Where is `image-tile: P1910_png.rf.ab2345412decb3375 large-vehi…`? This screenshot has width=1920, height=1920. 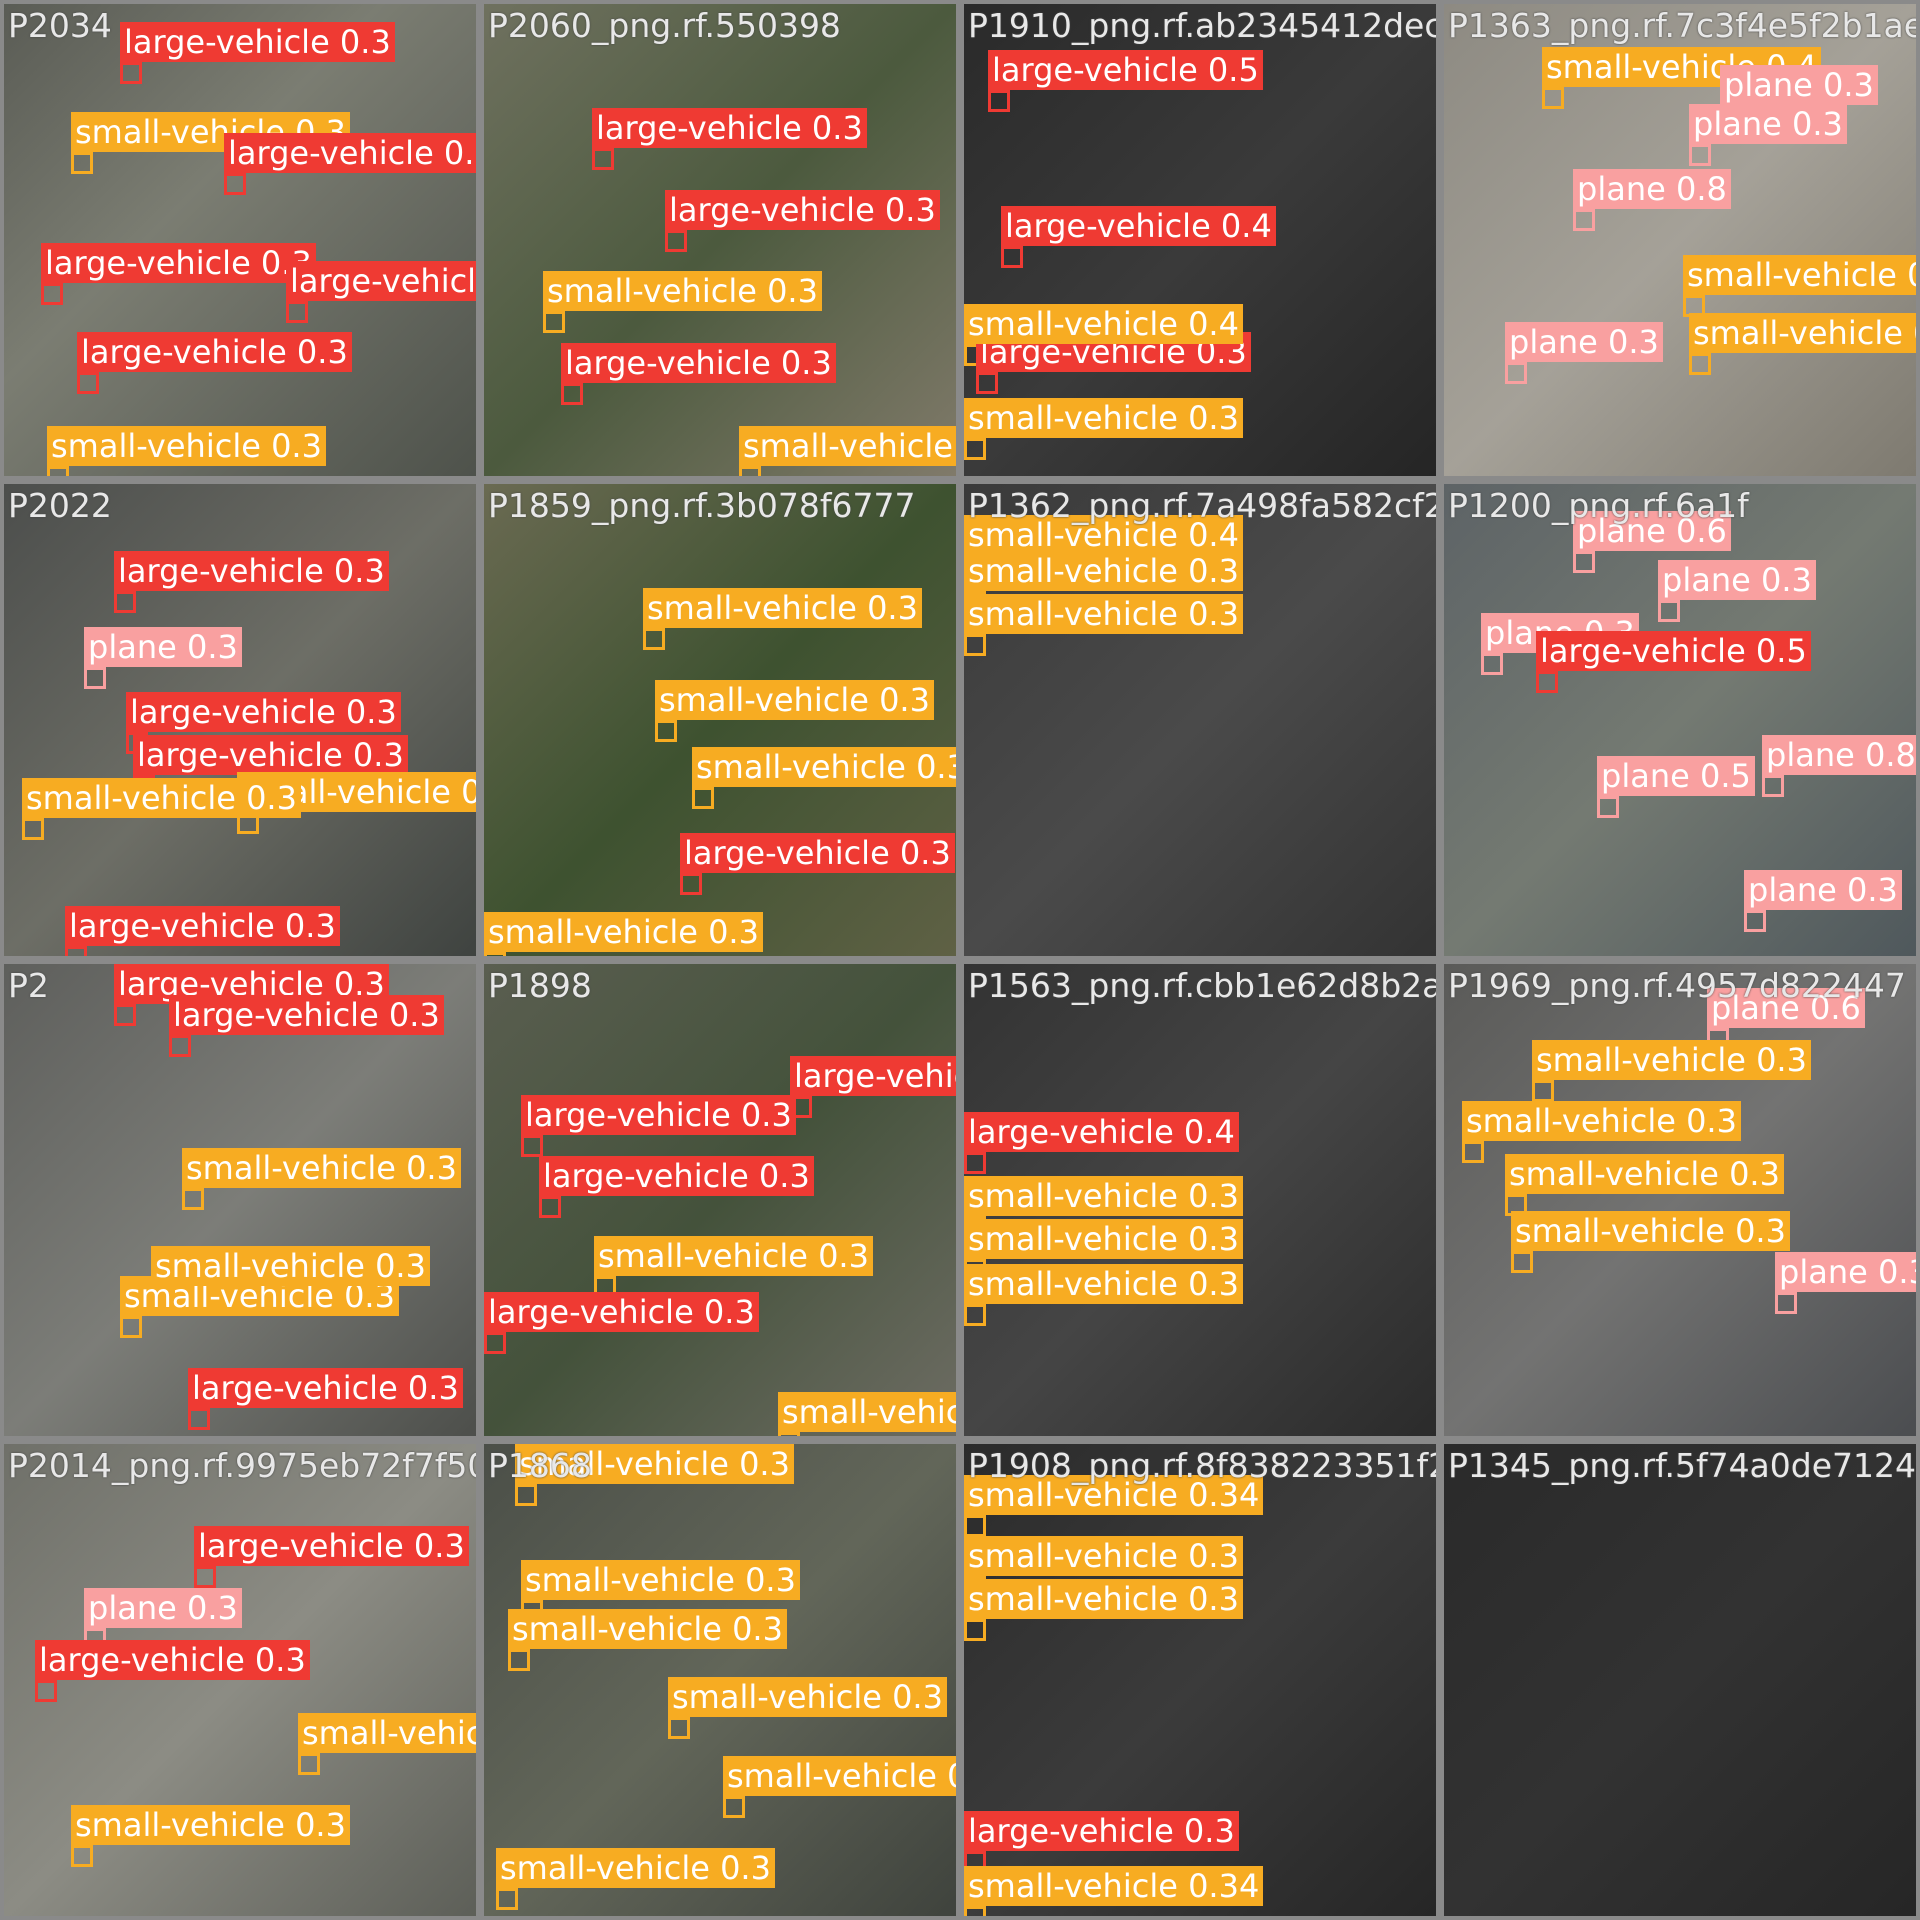
image-tile: P1910_png.rf.ab2345412decb3375 large-vehi… is located at coordinates (1200, 240).